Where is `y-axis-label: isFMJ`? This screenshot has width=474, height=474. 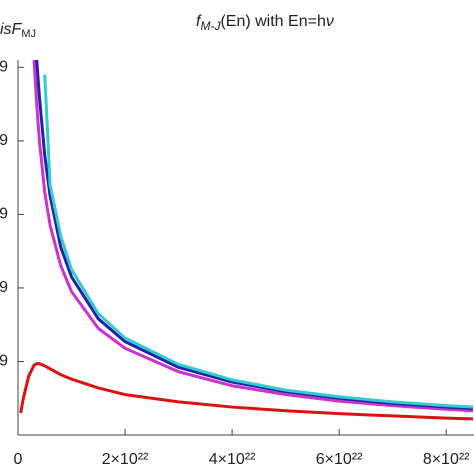 y-axis-label: isFMJ is located at coordinates (18, 30).